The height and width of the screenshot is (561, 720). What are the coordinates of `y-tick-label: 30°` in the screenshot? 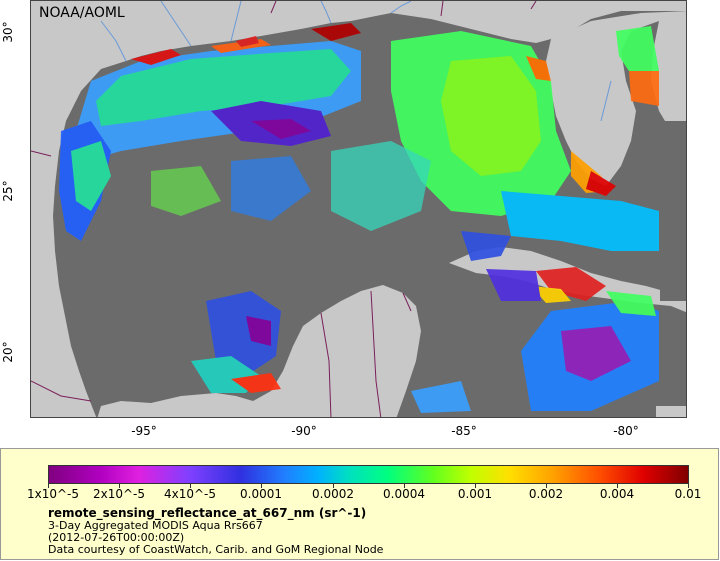 It's located at (8, 32).